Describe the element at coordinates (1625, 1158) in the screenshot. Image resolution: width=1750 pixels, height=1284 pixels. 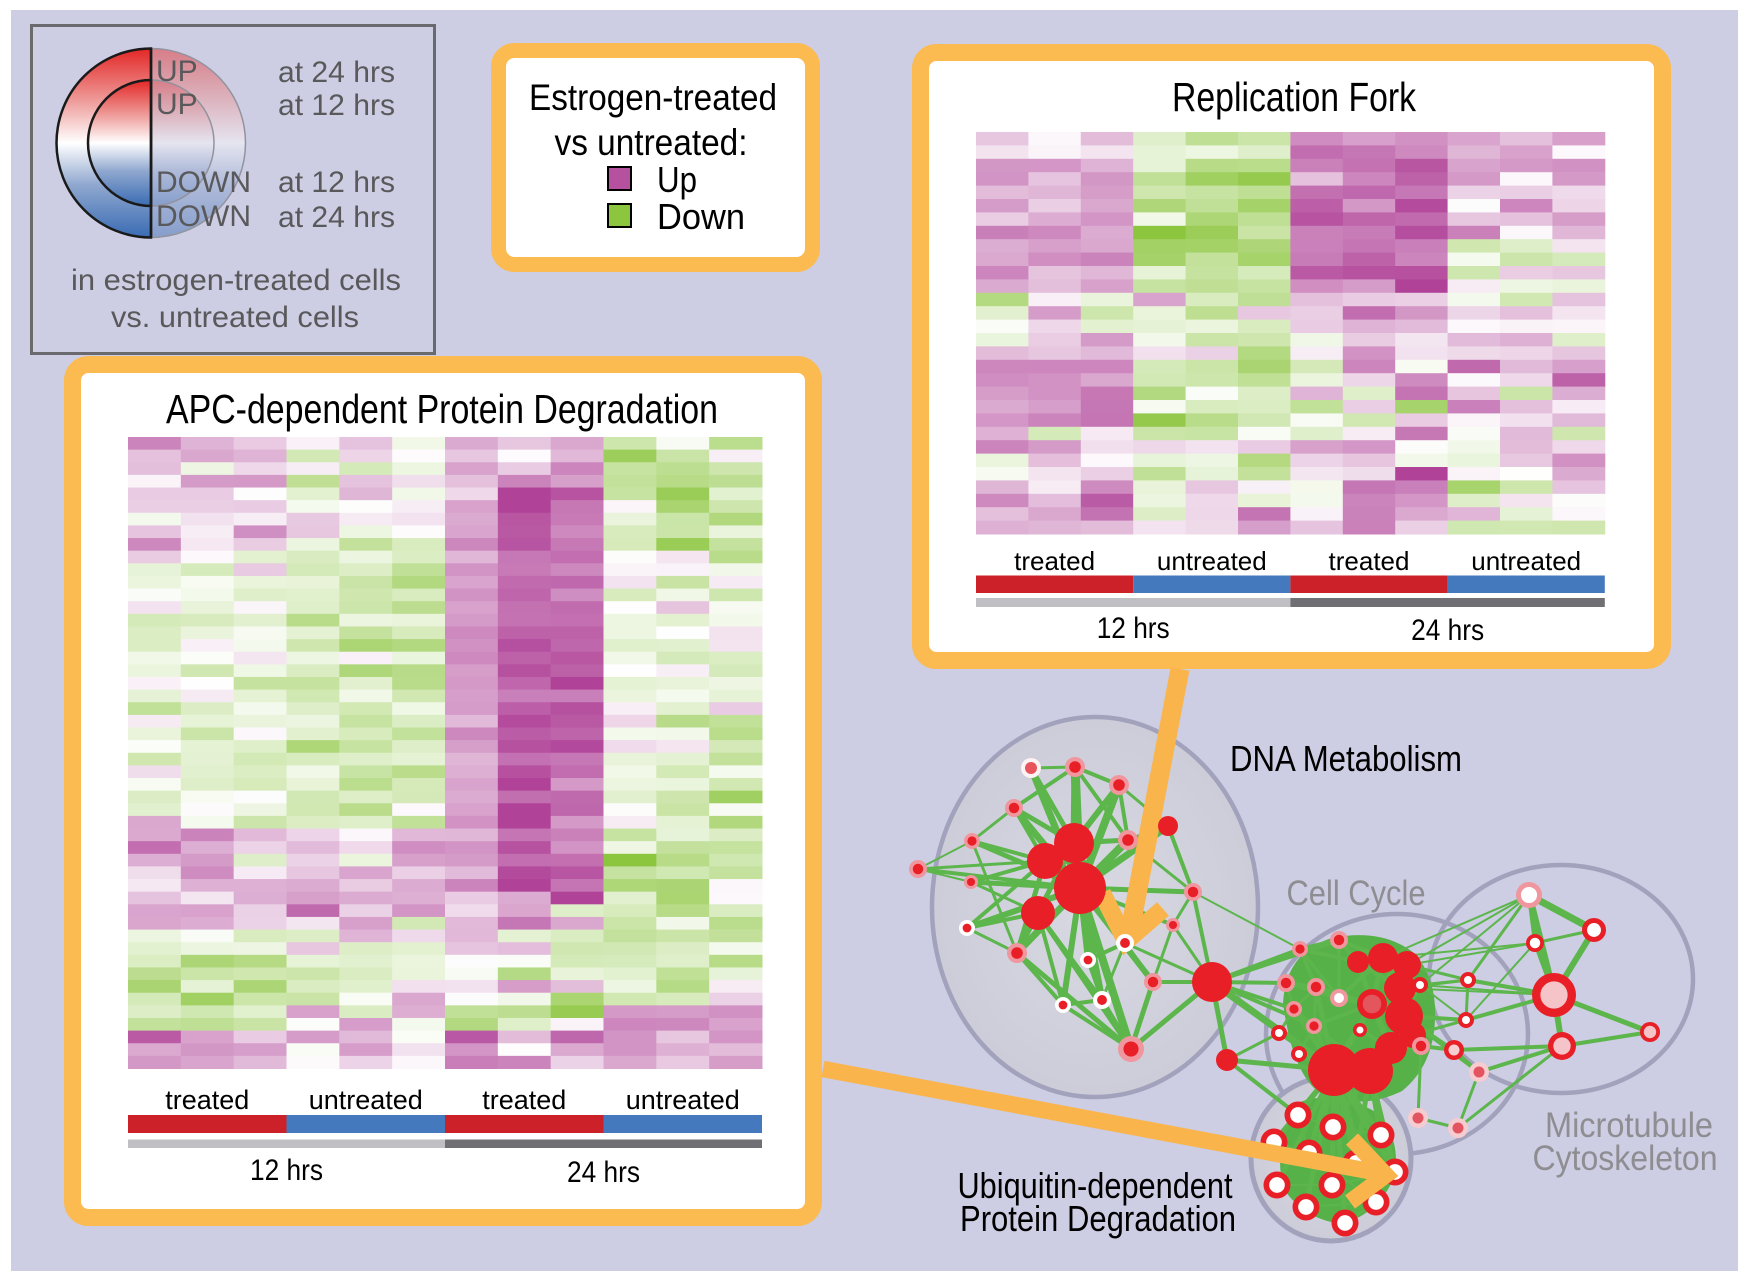
I see `svg-text: Cytoskeleton` at that location.